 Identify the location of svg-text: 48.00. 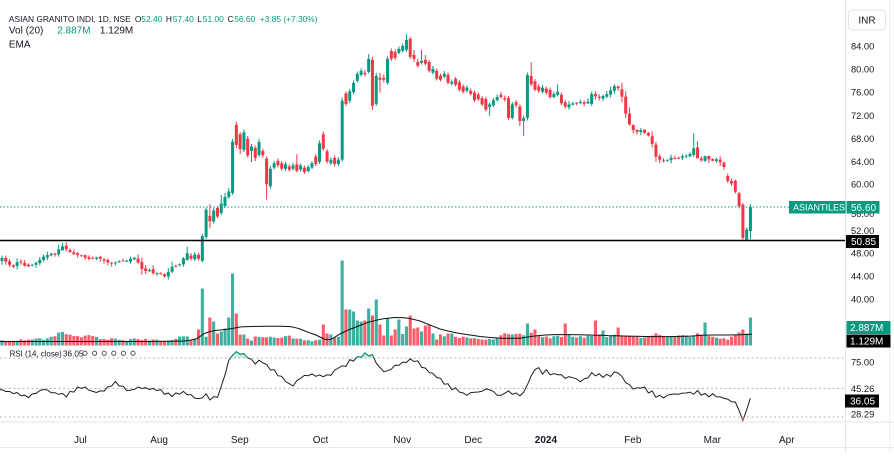
(862, 253).